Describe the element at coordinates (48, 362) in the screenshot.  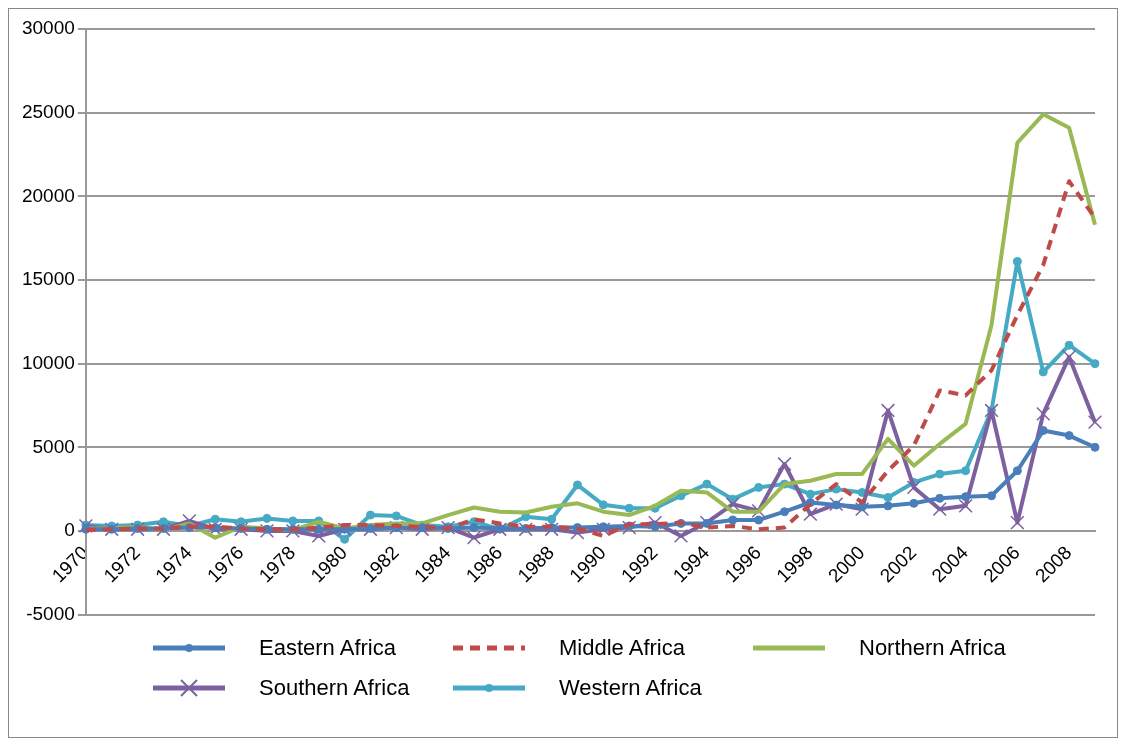
I see `y-tick-label: 10000` at that location.